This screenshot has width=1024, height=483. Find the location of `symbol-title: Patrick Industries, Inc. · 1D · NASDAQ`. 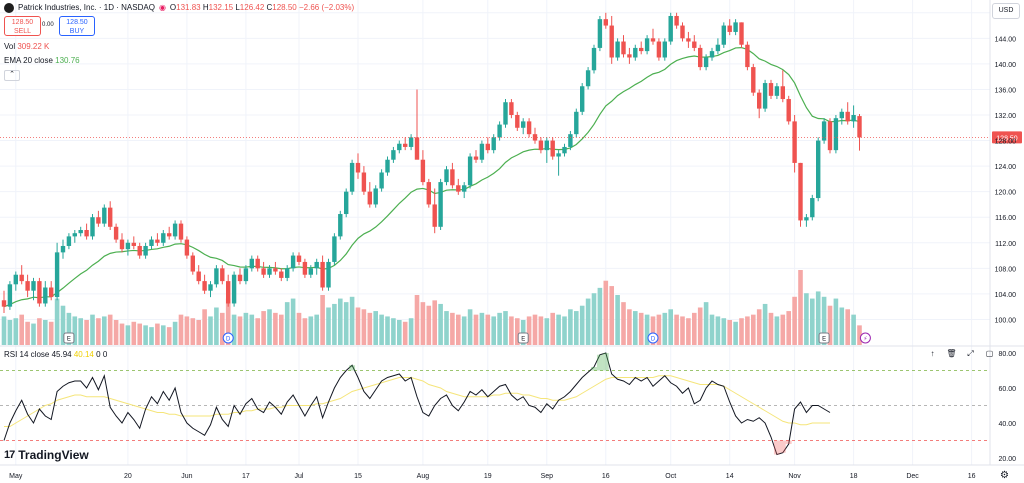

symbol-title: Patrick Industries, Inc. · 1D · NASDAQ is located at coordinates (86, 7).